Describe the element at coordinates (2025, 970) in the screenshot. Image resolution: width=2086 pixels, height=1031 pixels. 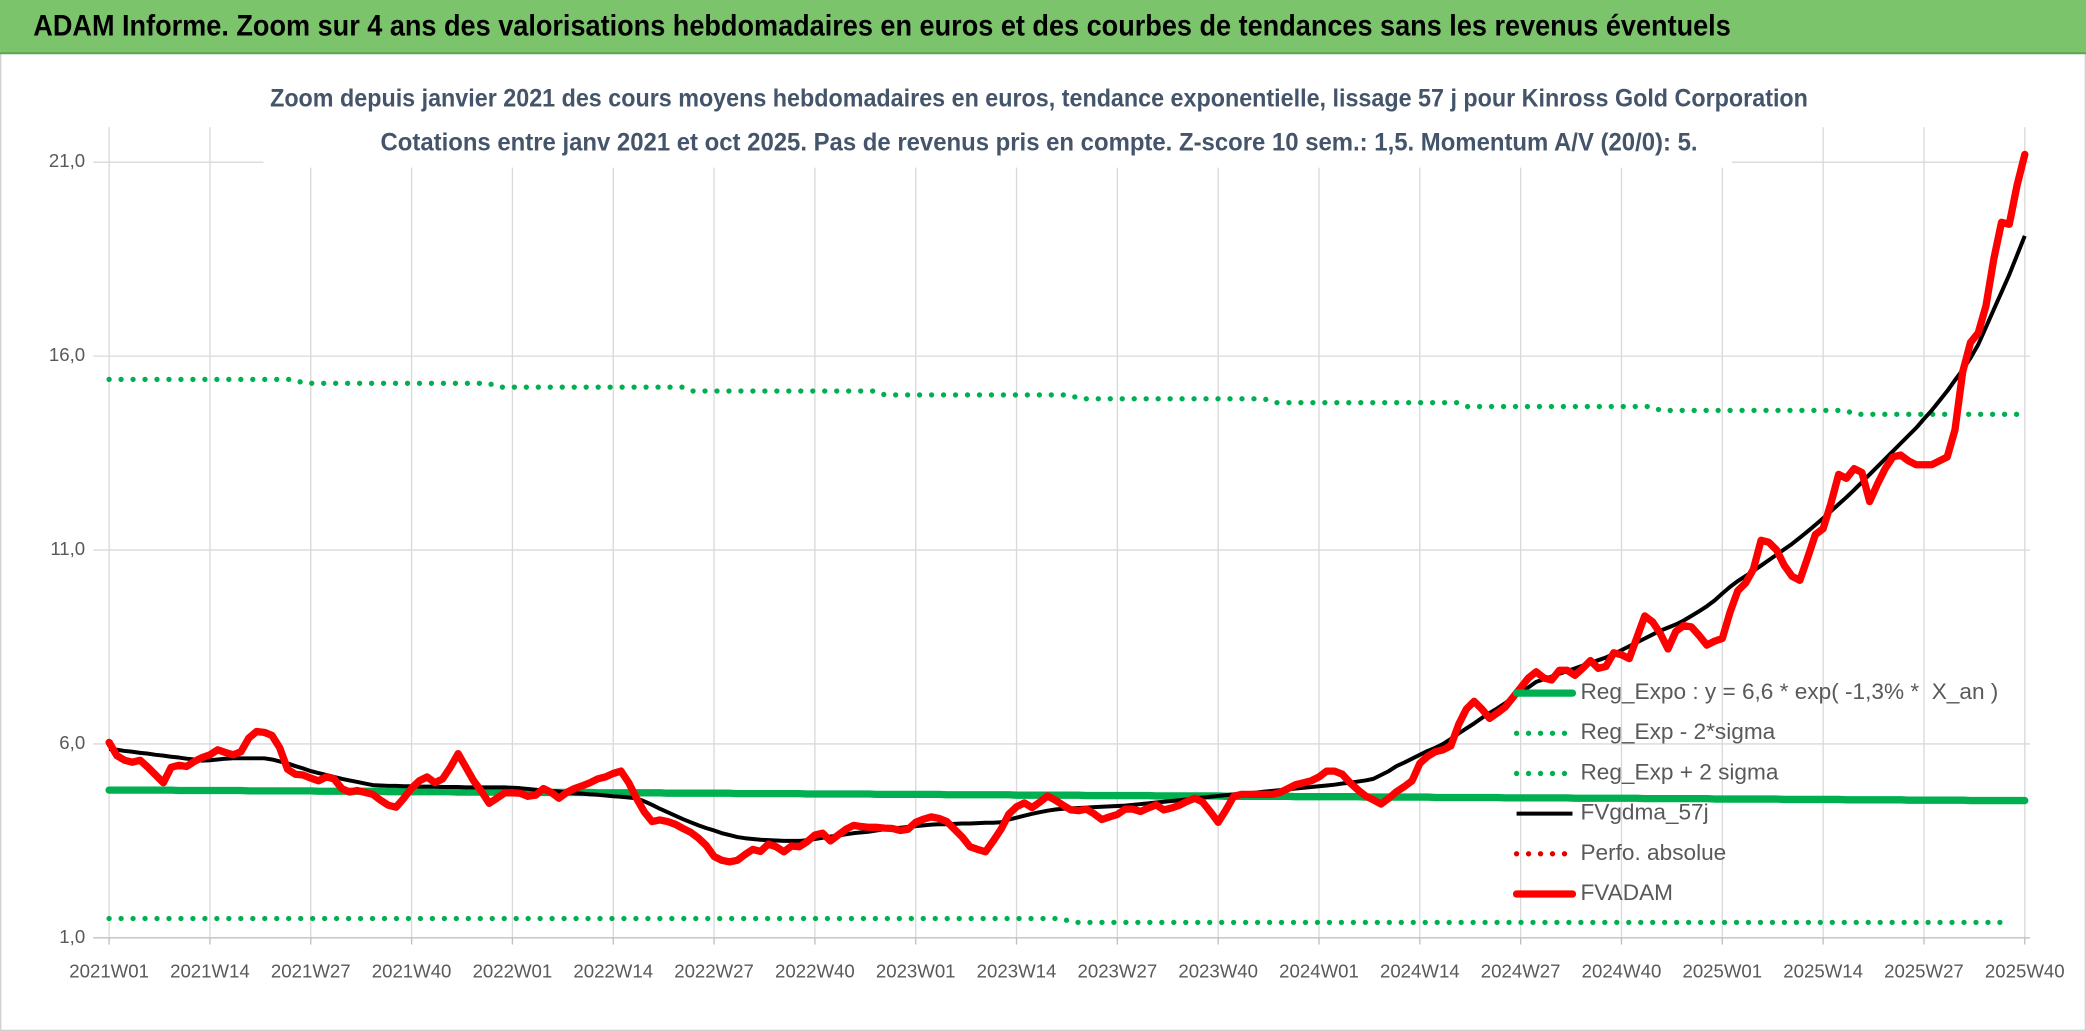
I see `x-tick-label: 2025W40` at that location.